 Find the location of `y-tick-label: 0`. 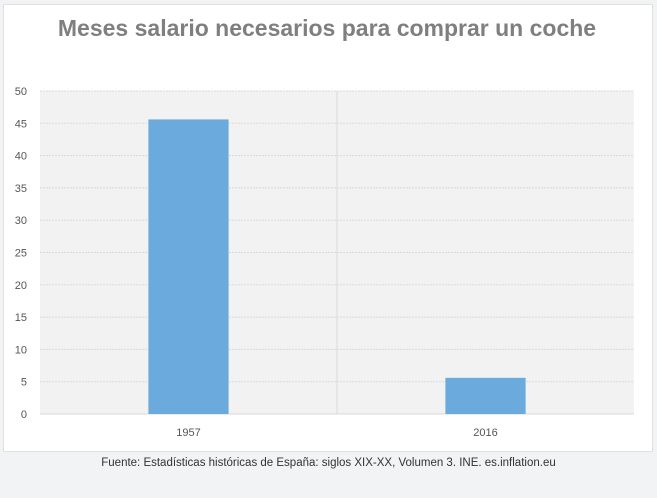

y-tick-label: 0 is located at coordinates (24, 415).